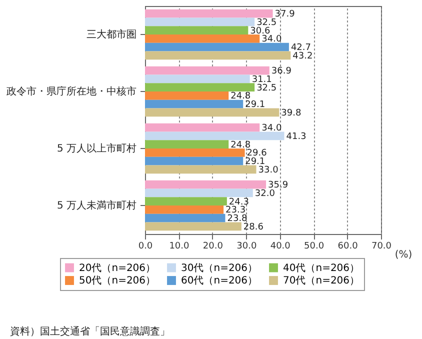 Image resolution: width=422 pixels, height=339 pixels. What do you see at coordinates (90, 332) in the screenshot?
I see `text: 資料）国土交通省「国民意識調査」` at bounding box center [90, 332].